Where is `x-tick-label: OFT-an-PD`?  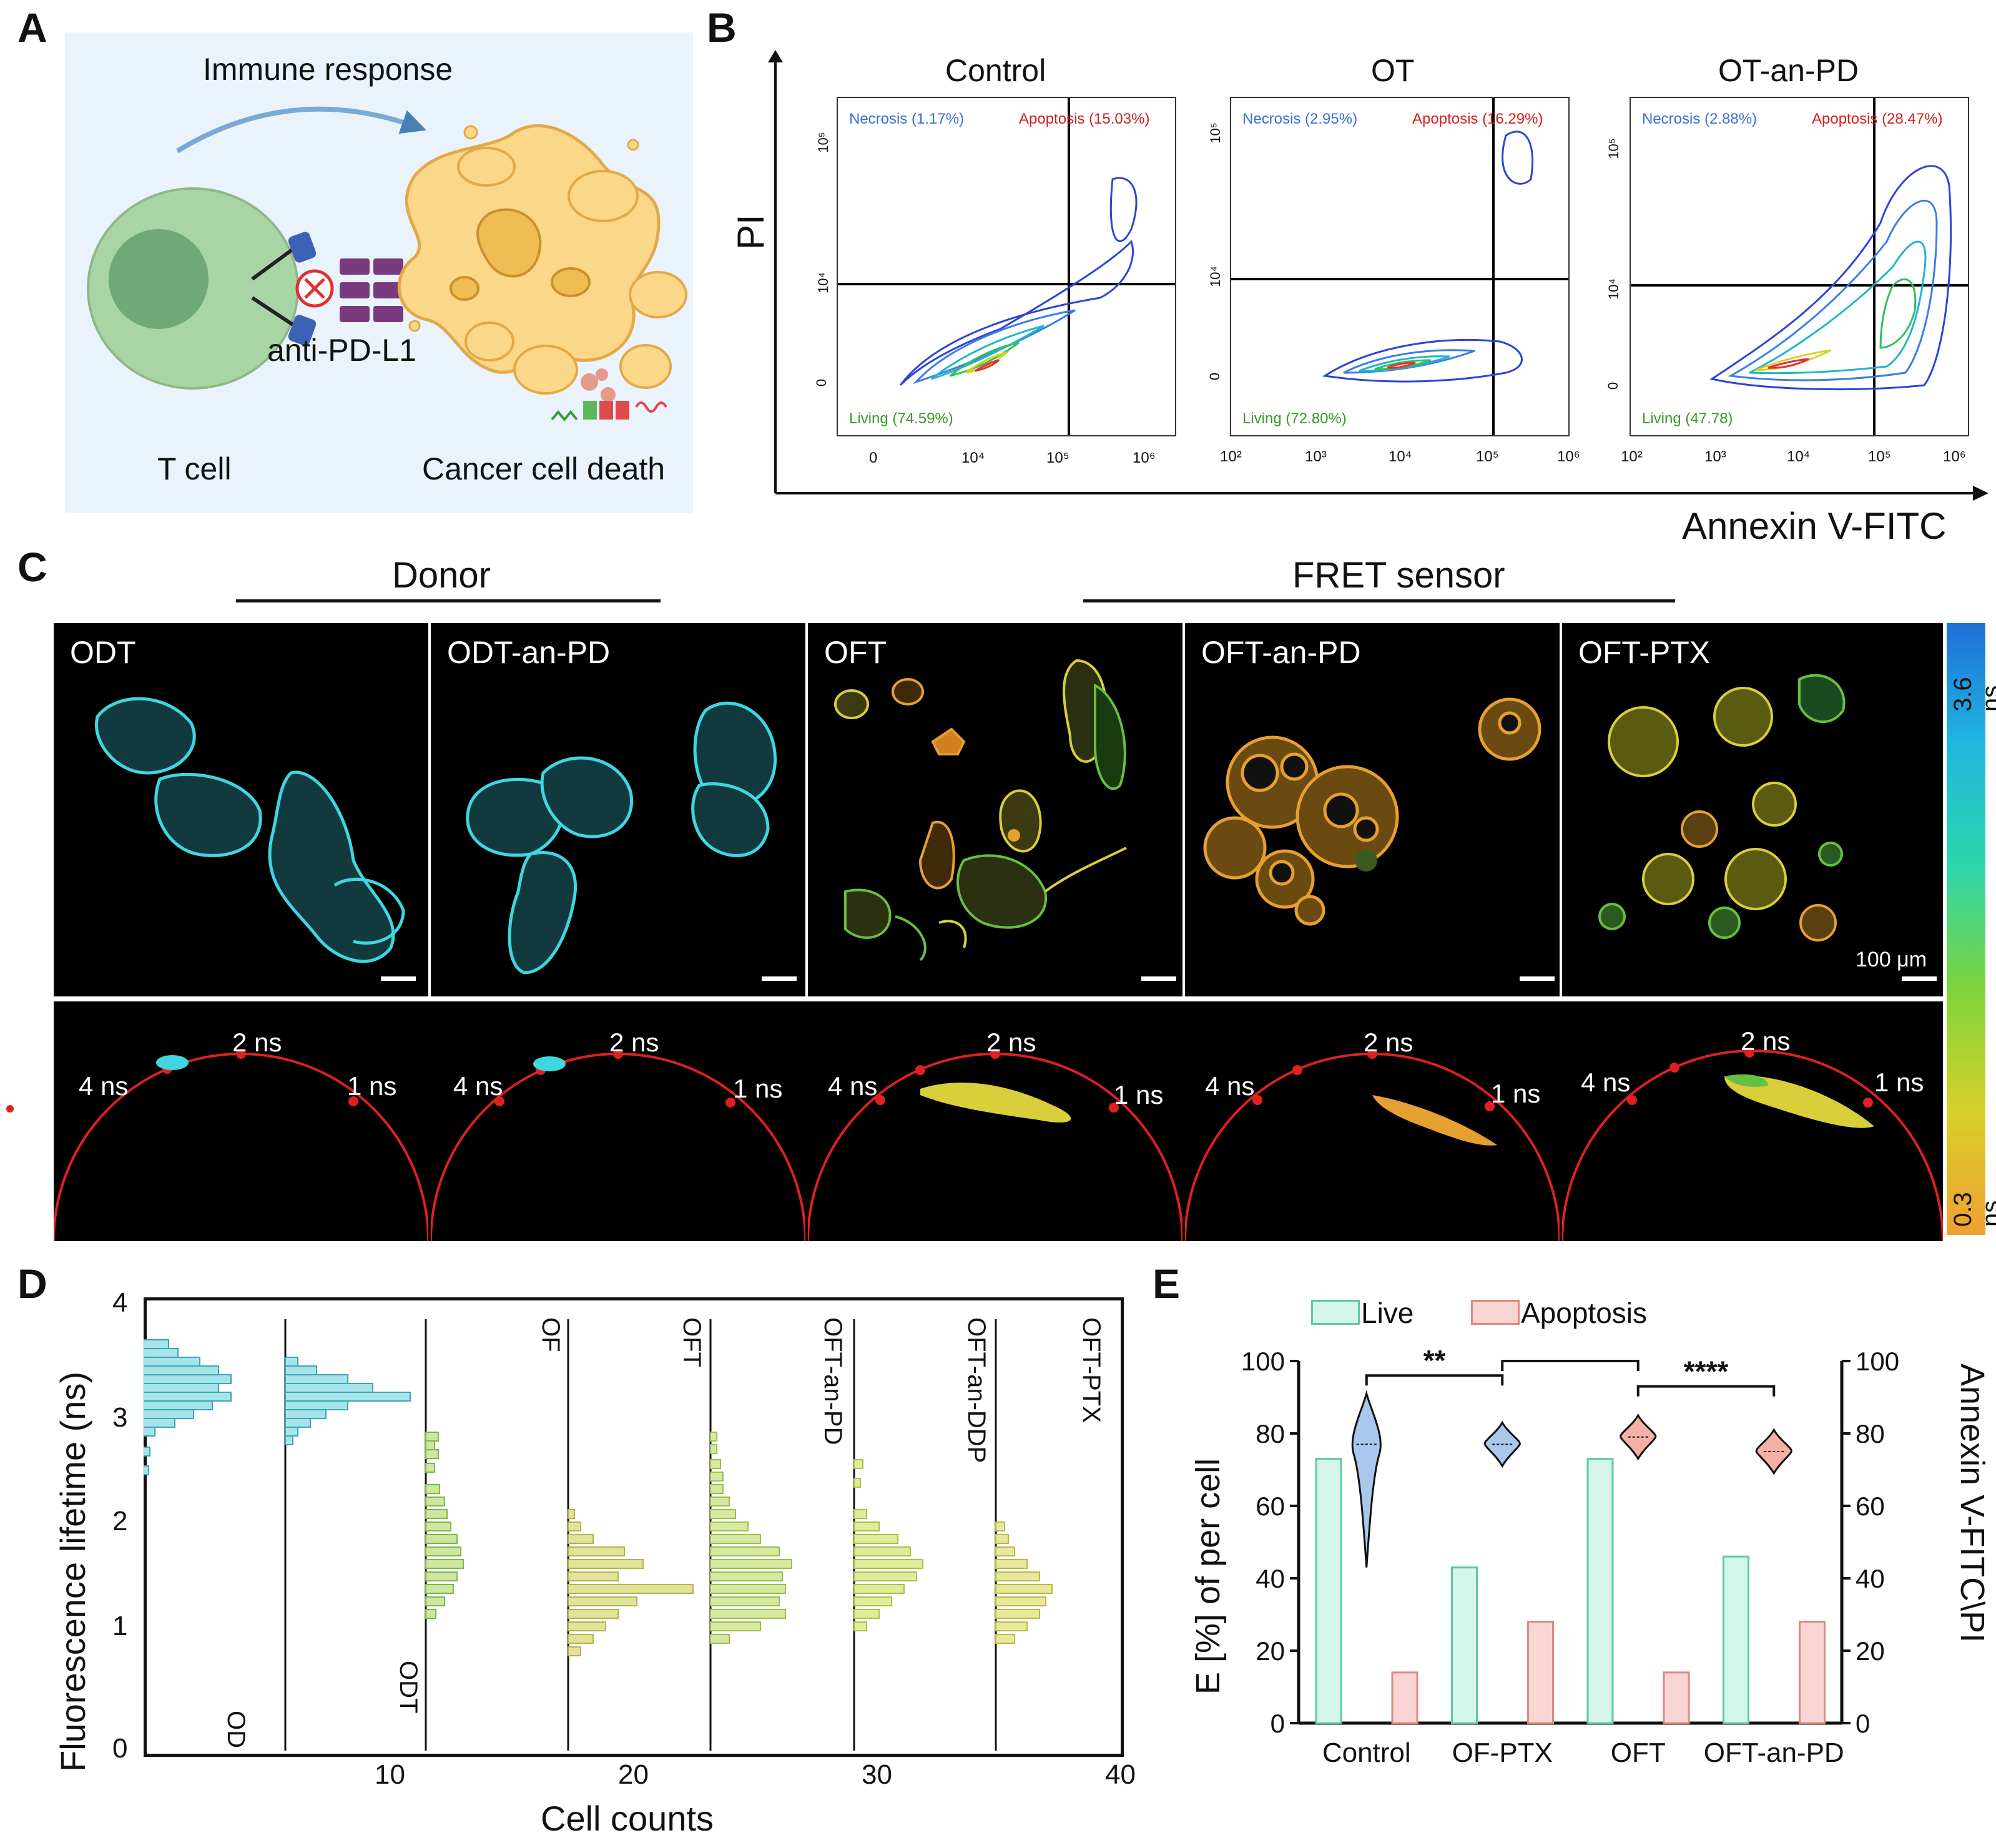
x-tick-label: OFT-an-PD is located at coordinates (1774, 1752).